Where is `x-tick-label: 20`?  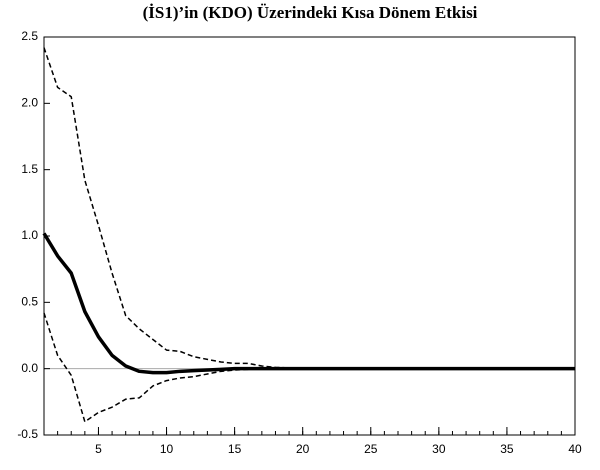 x-tick-label: 20 is located at coordinates (303, 449).